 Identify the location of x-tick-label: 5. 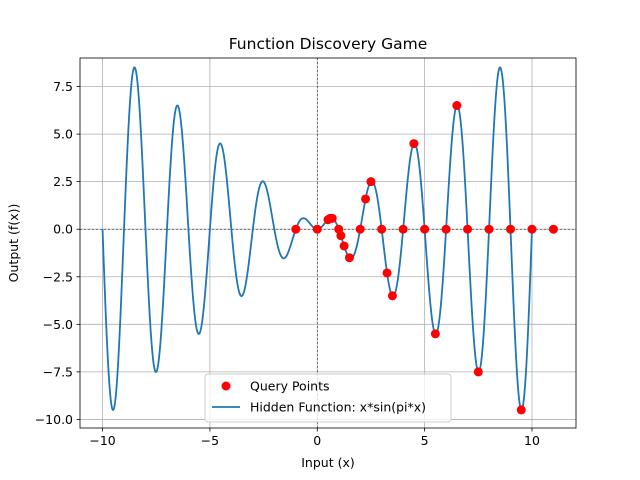
(425, 440).